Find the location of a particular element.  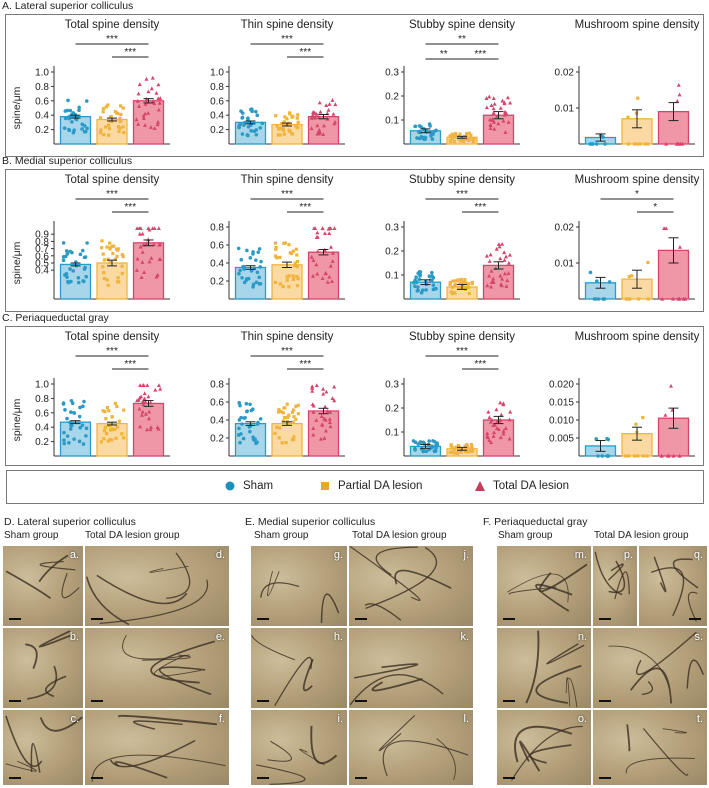

legend: Sham Partial DA lesion Total DA lesion is located at coordinates (355, 487).